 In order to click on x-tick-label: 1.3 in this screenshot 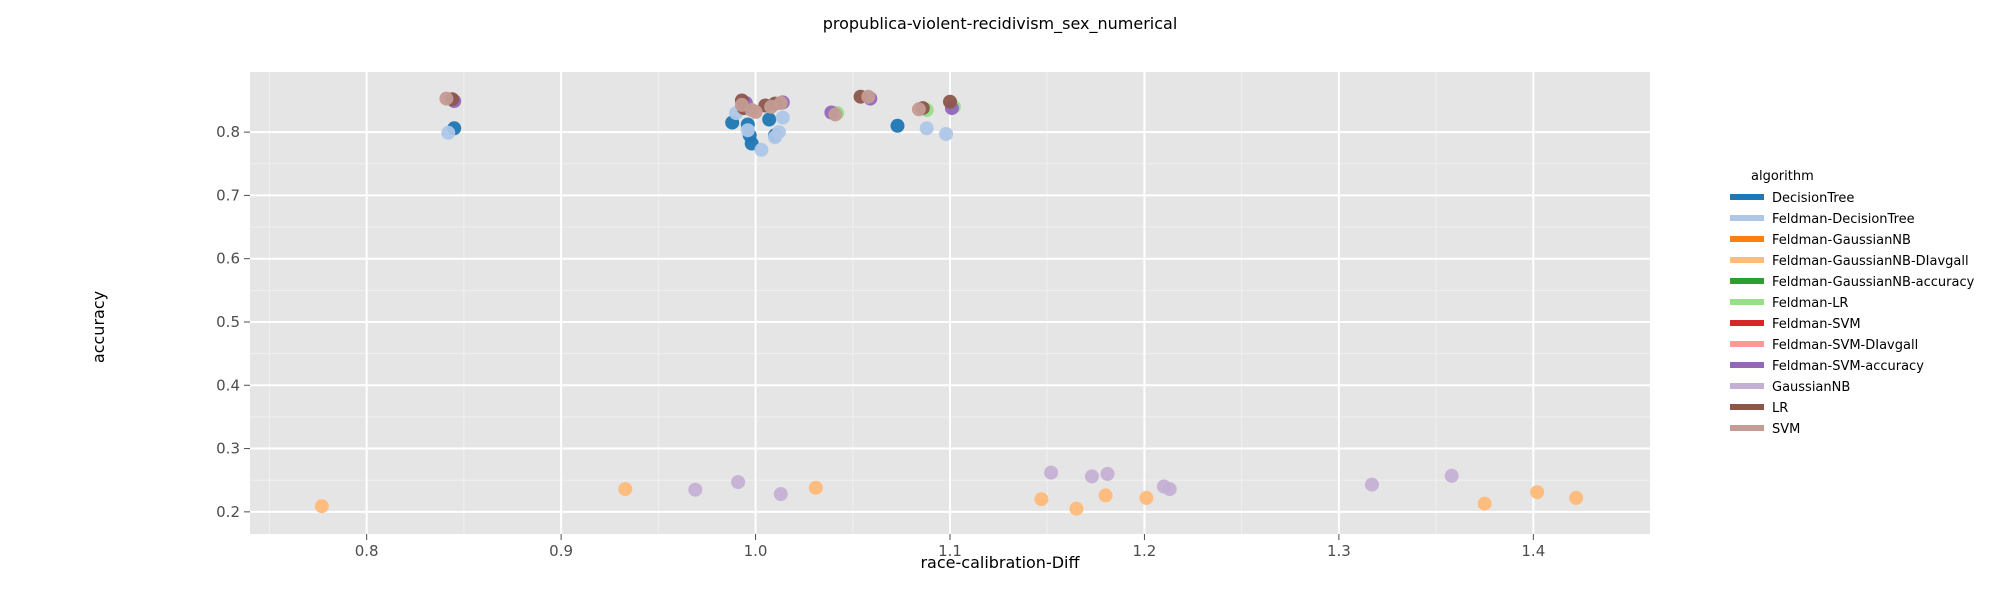, I will do `click(1339, 551)`.